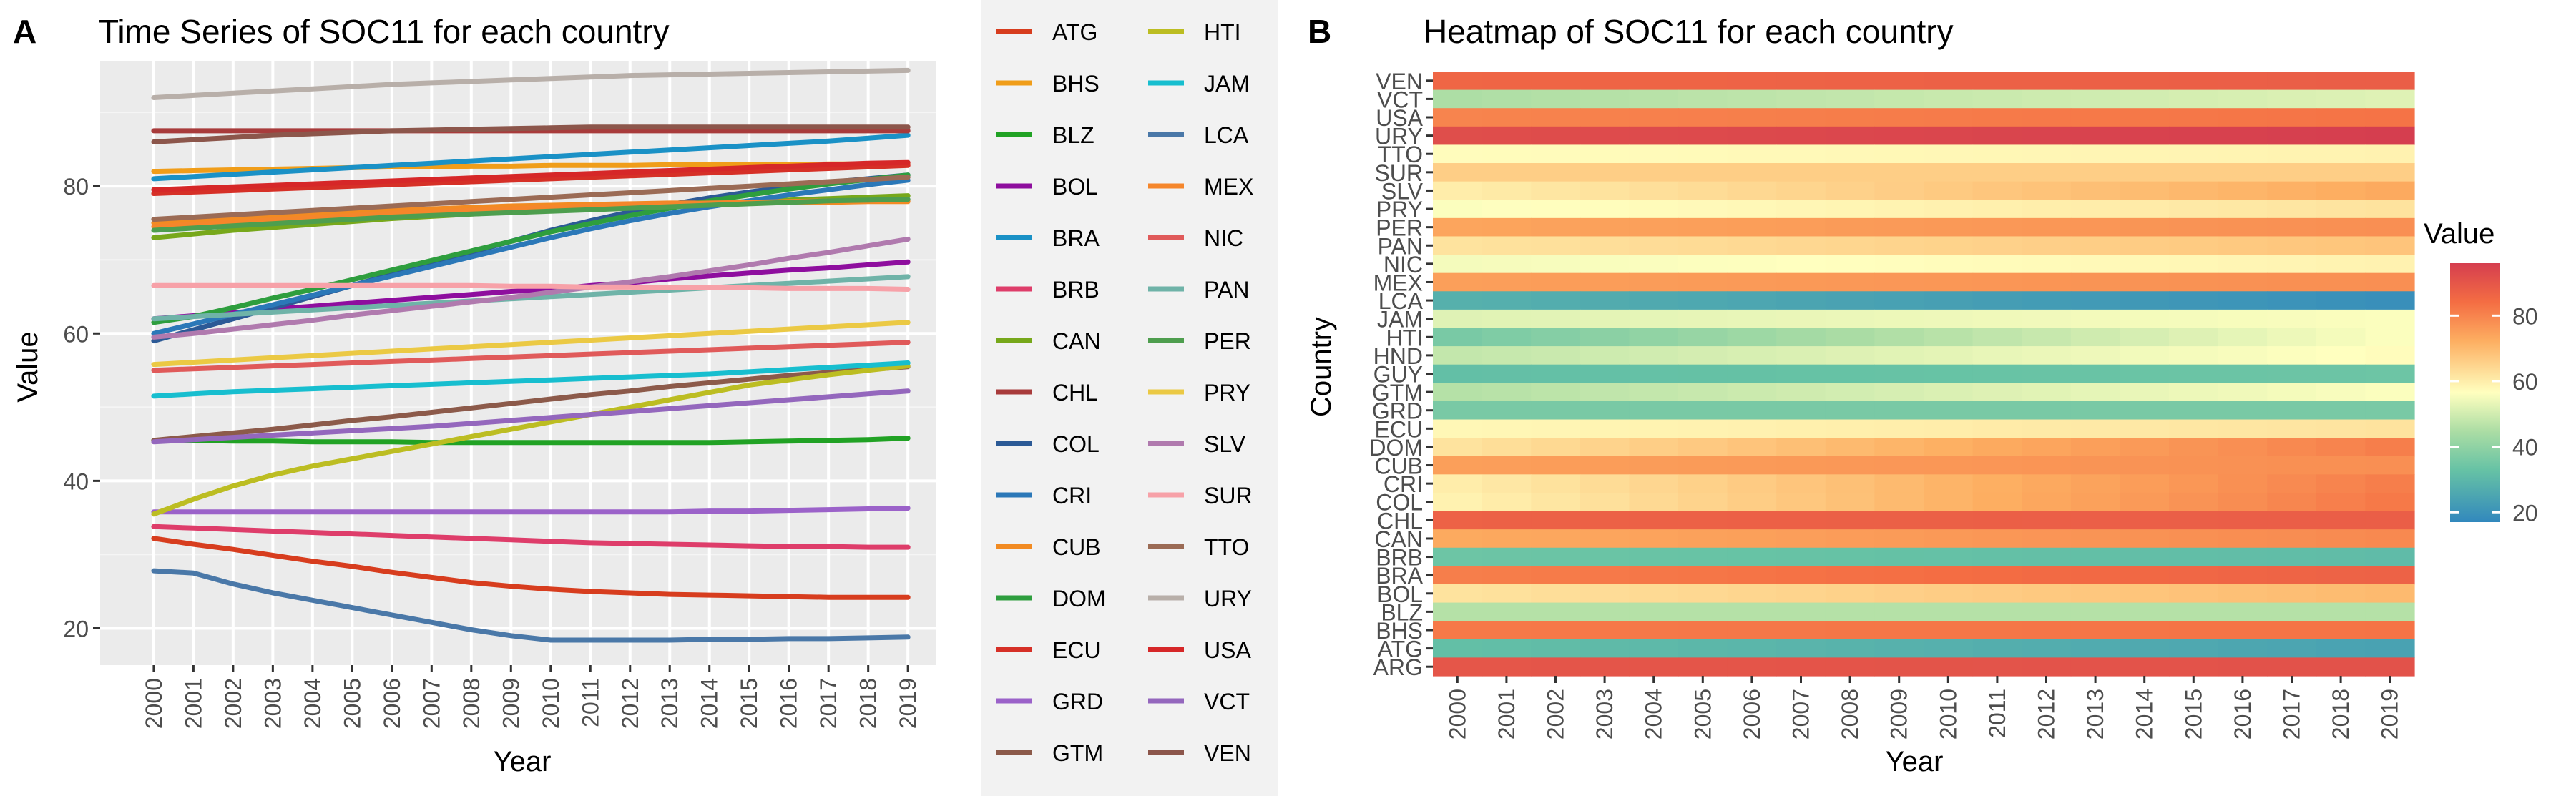 The width and height of the screenshot is (2576, 796). Describe the element at coordinates (1399, 136) in the screenshot. I see `country-label-ury: URY` at that location.